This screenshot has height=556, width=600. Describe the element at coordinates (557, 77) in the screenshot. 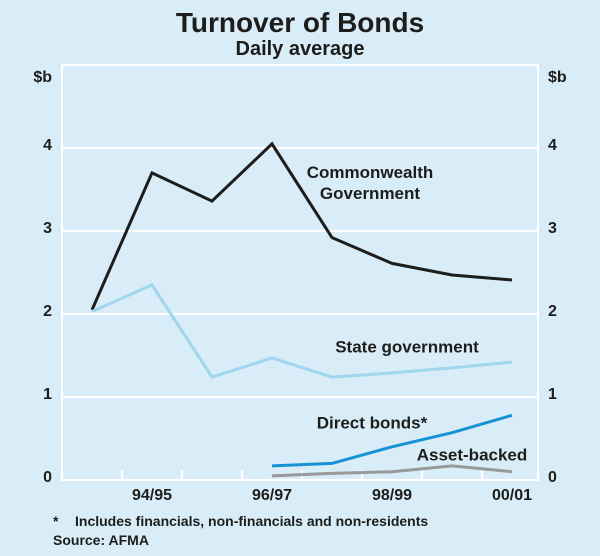

I see `y-axis-unit-right: $b` at that location.